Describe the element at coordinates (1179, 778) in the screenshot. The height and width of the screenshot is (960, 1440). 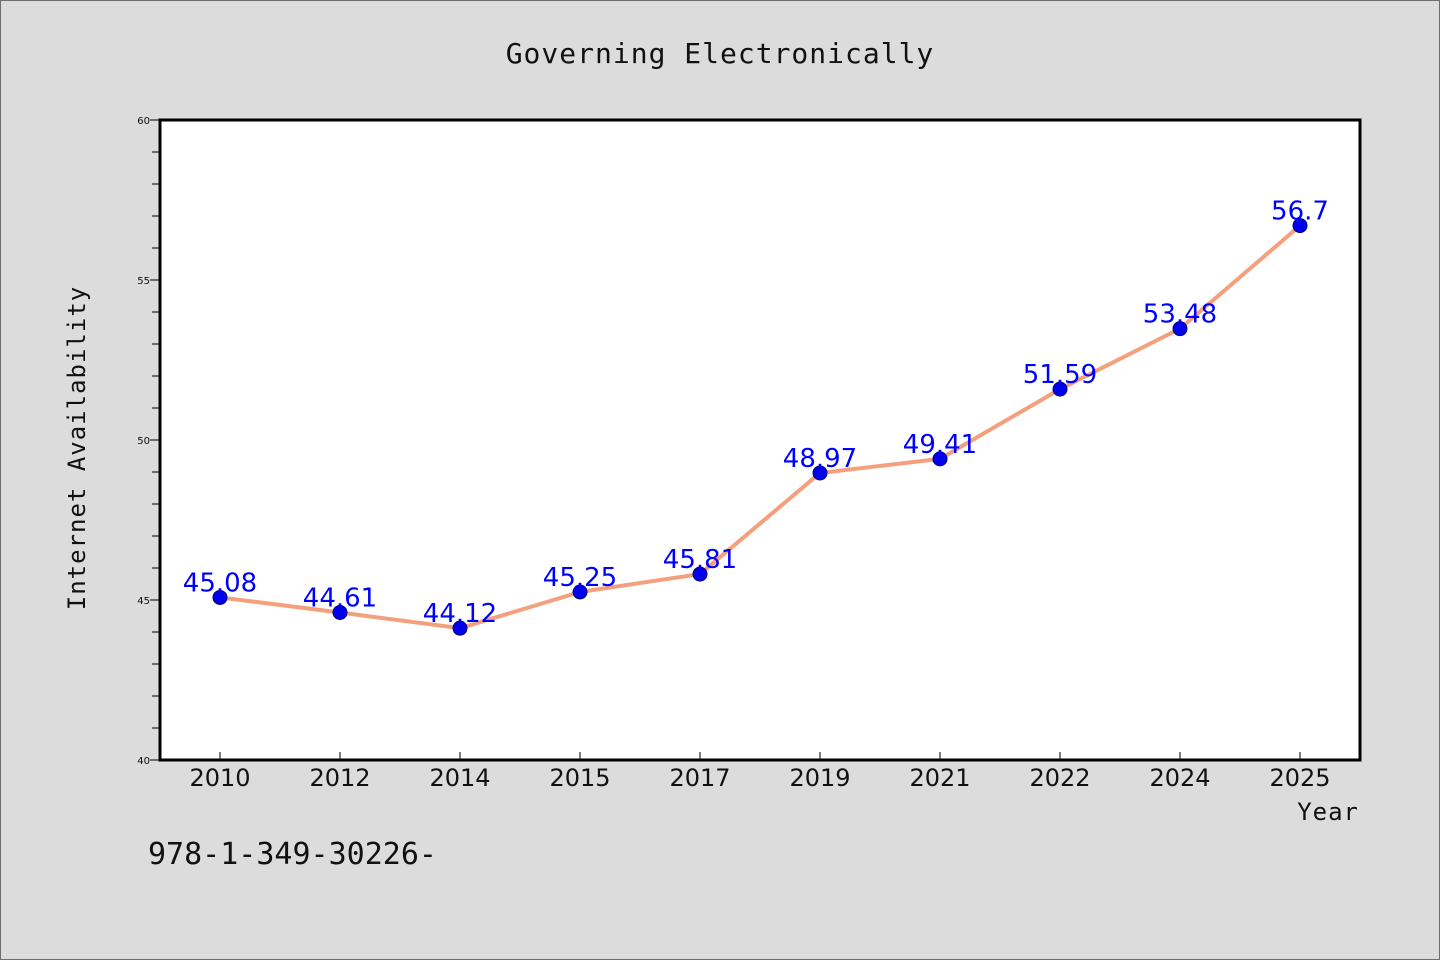
I see `x-tick-label: 2024` at that location.